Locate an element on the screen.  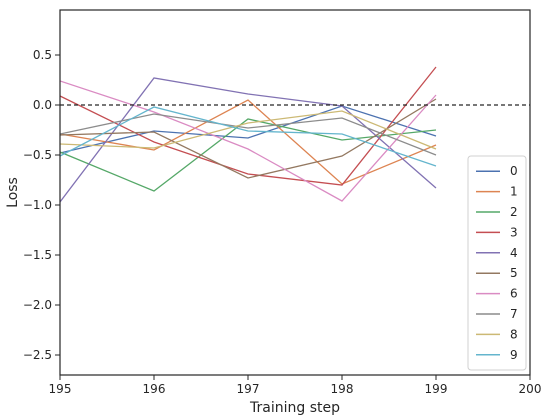
legend-box is located at coordinates (497, 263).